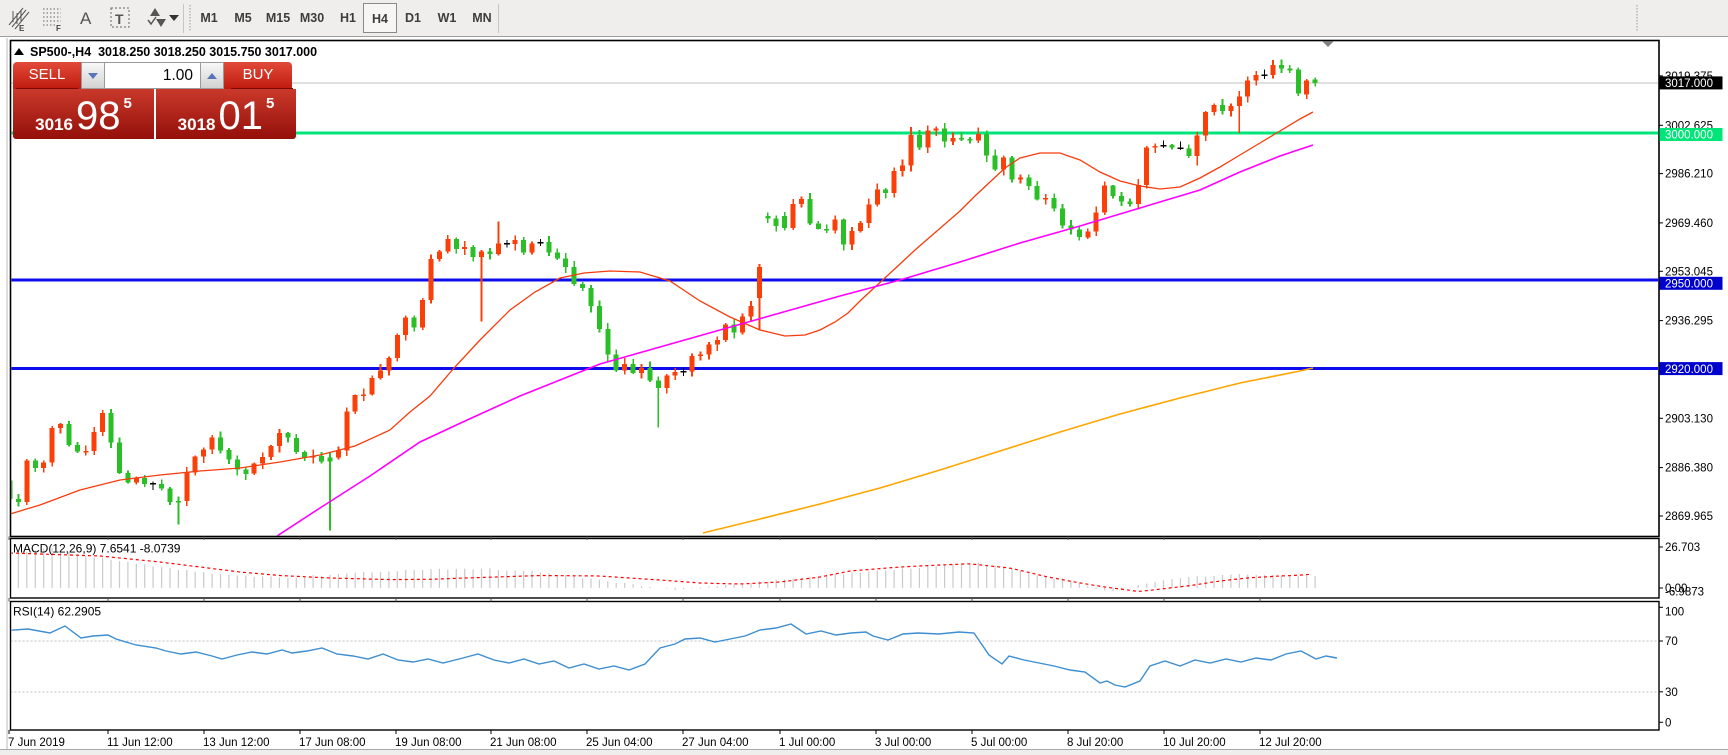  Describe the element at coordinates (1689, 419) in the screenshot. I see `svg-text: 2903.130` at that location.